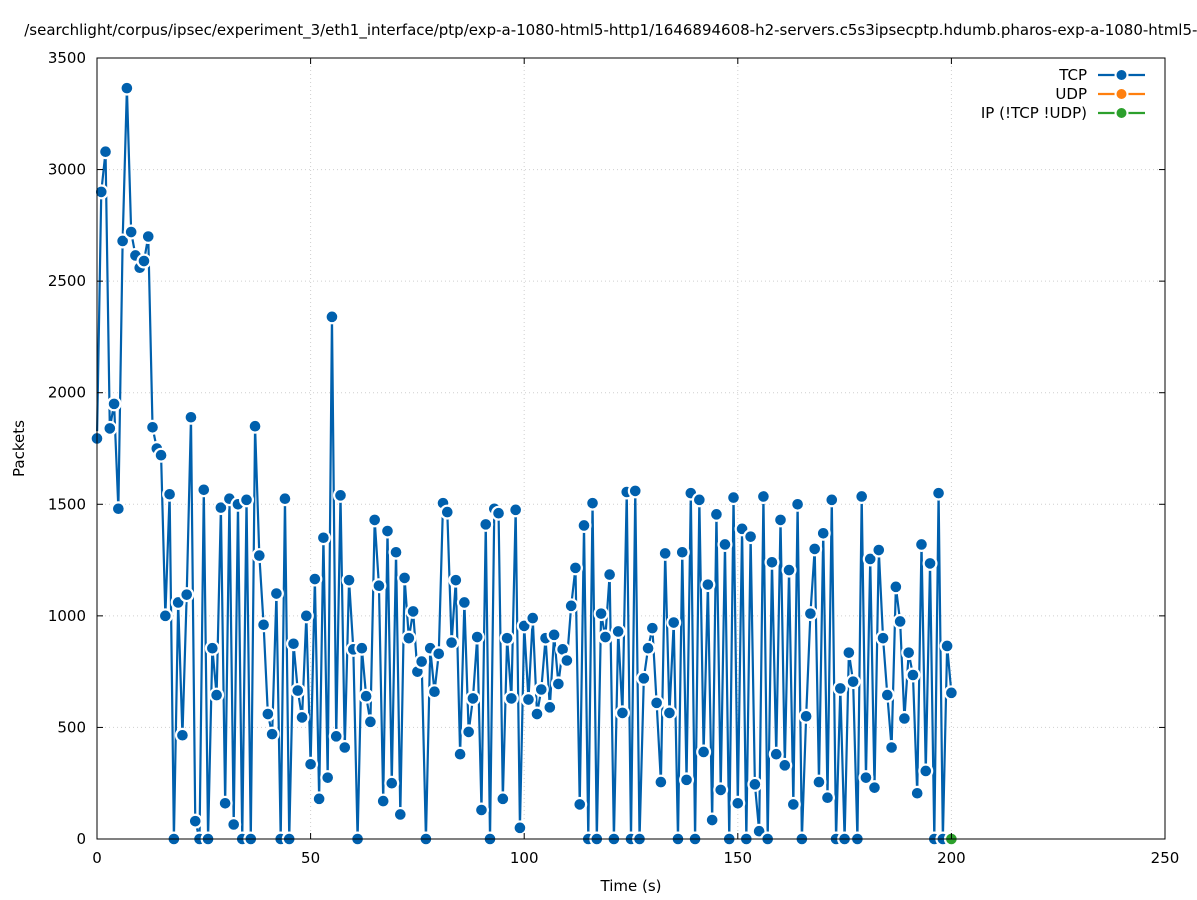 This screenshot has width=1197, height=900. Describe the element at coordinates (67, 504) in the screenshot. I see `y-tick-label: 1500` at that location.